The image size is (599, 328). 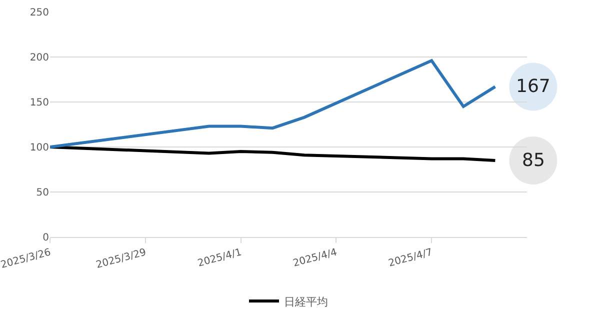 I want to click on y-tick-label: 50, so click(x=42, y=193).